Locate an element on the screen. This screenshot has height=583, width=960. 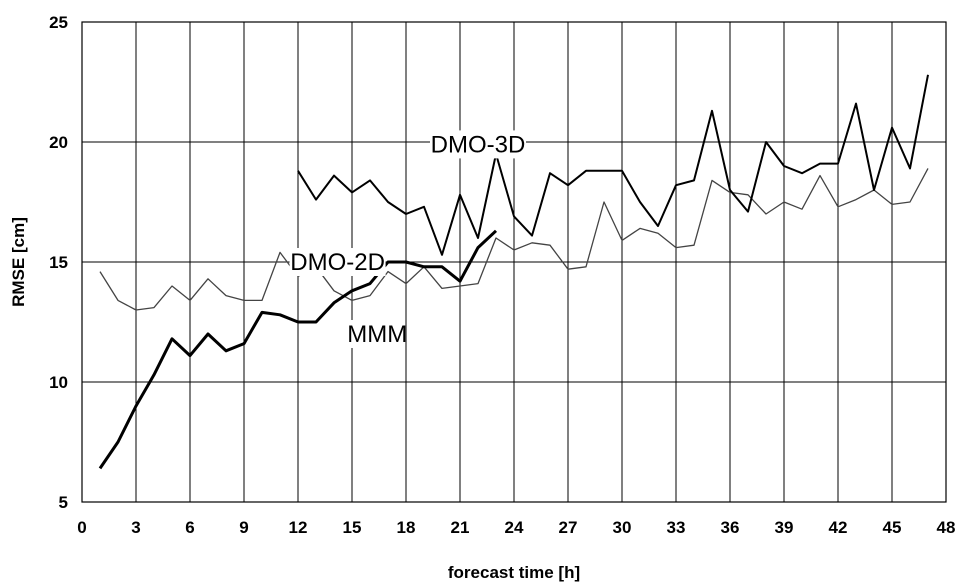
x-tick-label: 0 is located at coordinates (81, 527).